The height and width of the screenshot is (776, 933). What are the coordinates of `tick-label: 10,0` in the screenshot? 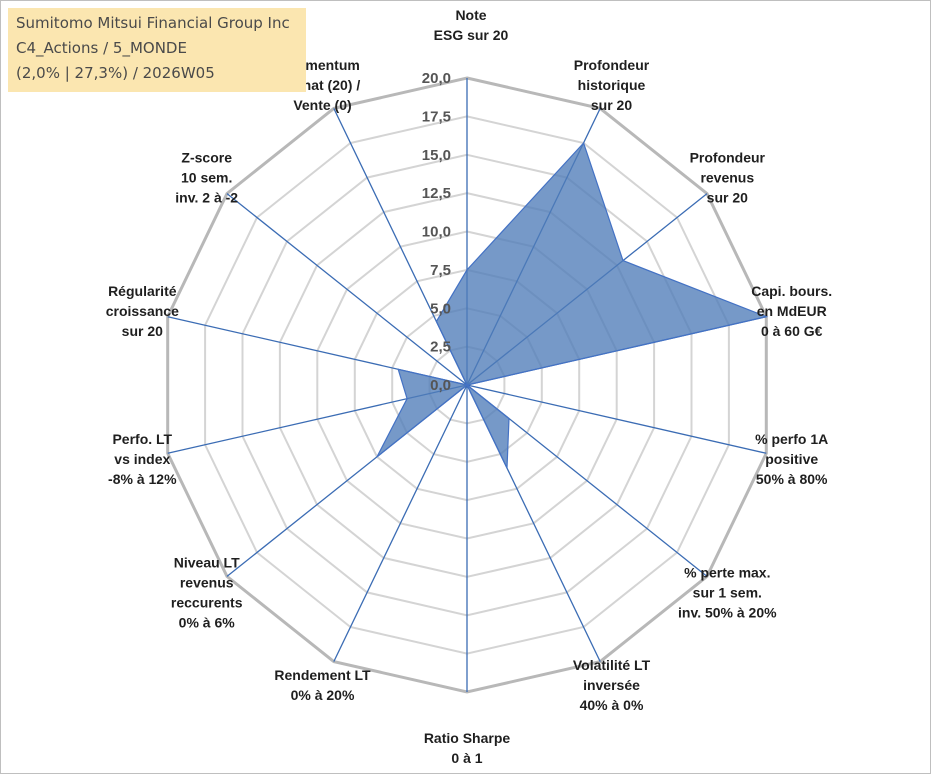 It's located at (436, 232).